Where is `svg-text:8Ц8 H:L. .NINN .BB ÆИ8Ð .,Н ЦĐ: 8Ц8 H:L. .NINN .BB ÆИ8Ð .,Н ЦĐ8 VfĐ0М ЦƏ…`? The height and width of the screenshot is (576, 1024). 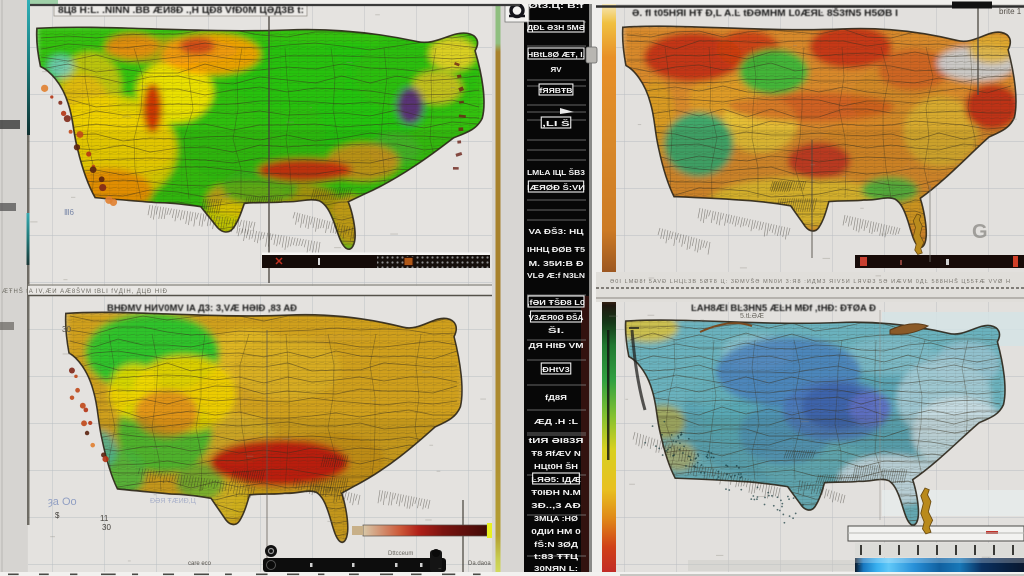 svg-text:8Ц8 H:L. .NINN .BB ÆИ8Ð .,Н ЦĐ: 8Ц8 H:L. .NINN .BB ÆИ8Ð .,Н ЦĐ8 VfĐ0М ЦƏ… is located at coordinates (181, 10).